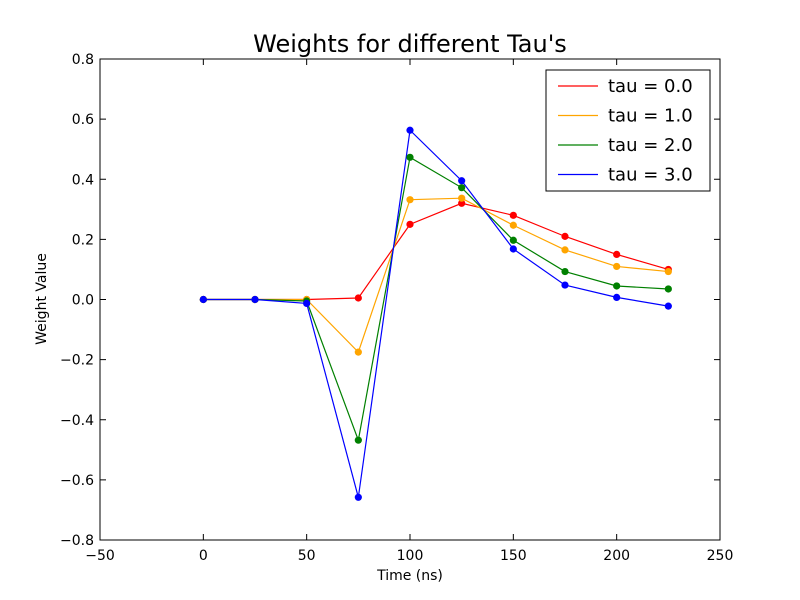 The width and height of the screenshot is (800, 600). Describe the element at coordinates (650, 175) in the screenshot. I see `legend-label: tau = 3.0` at that location.